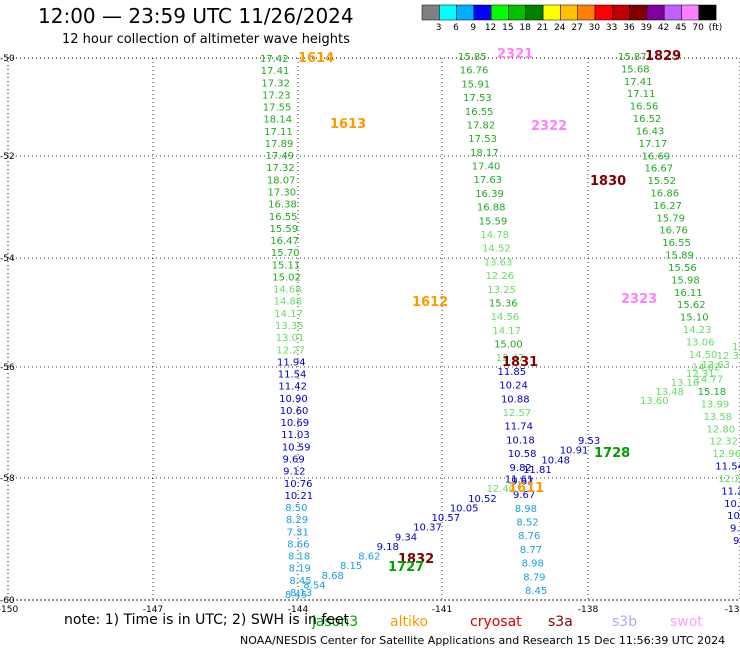 Image resolution: width=740 pixels, height=650 pixels. I want to click on track-1614-point: 11.03, so click(295, 435).